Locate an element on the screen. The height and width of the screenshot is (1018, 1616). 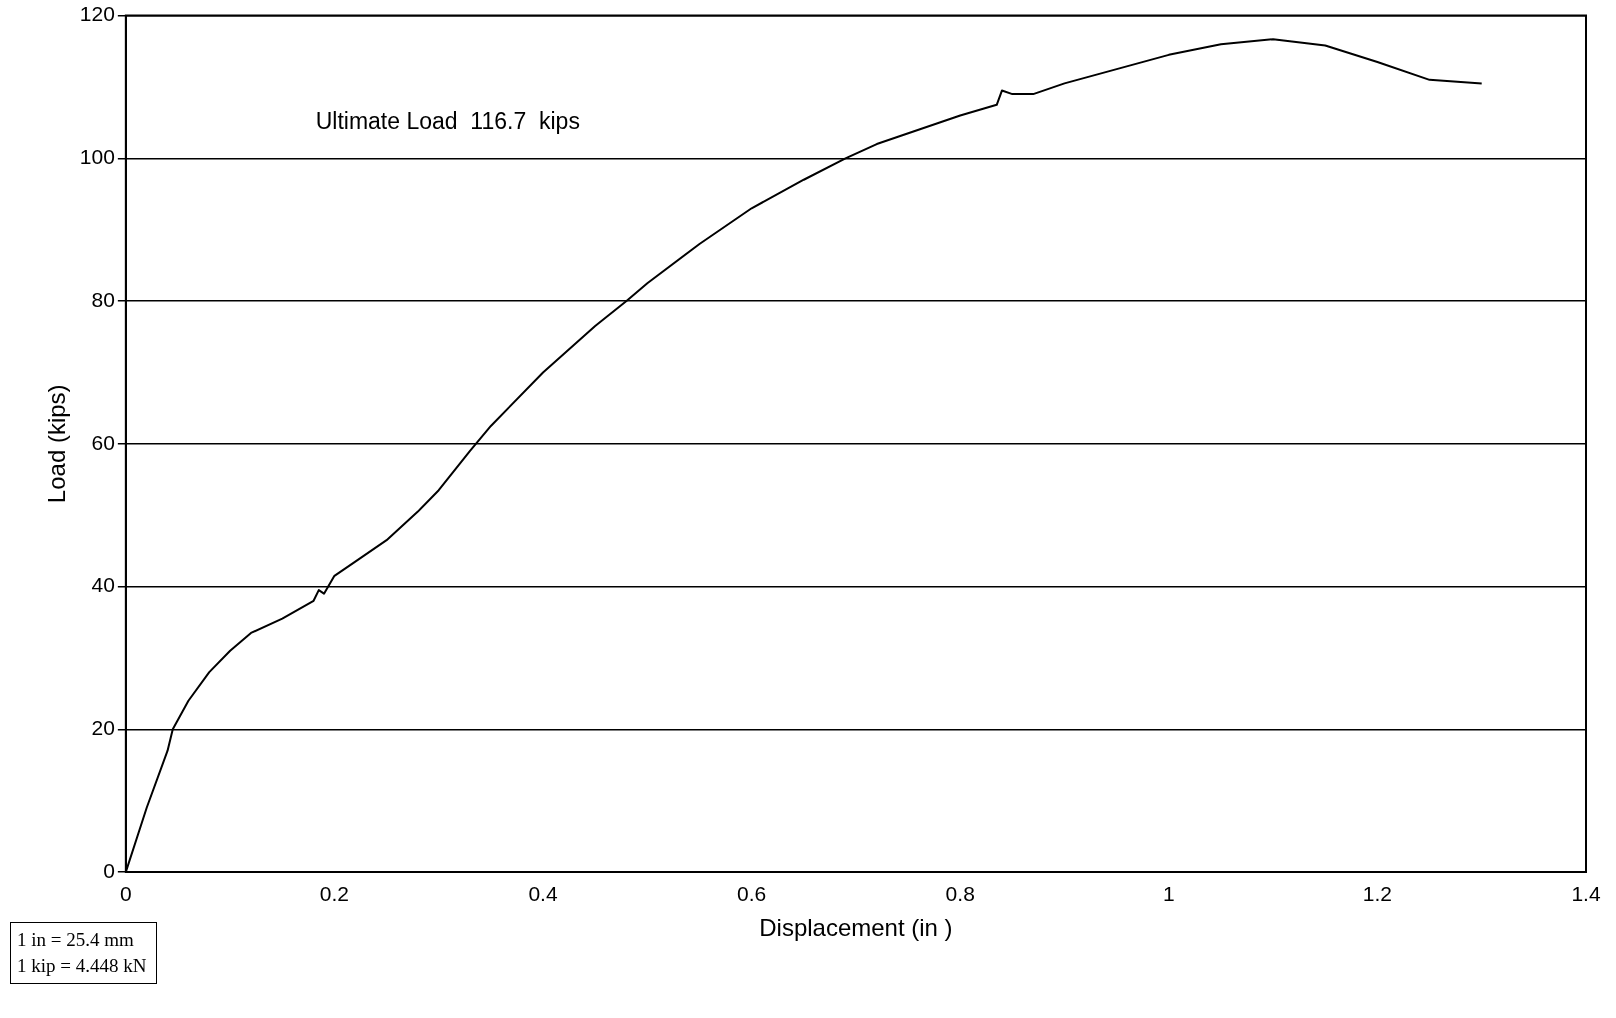
x-tick-label: 1.4 is located at coordinates (1586, 894).